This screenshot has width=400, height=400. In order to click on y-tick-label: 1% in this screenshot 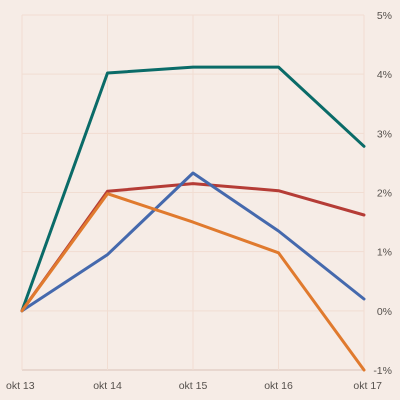, I will do `click(384, 253)`.